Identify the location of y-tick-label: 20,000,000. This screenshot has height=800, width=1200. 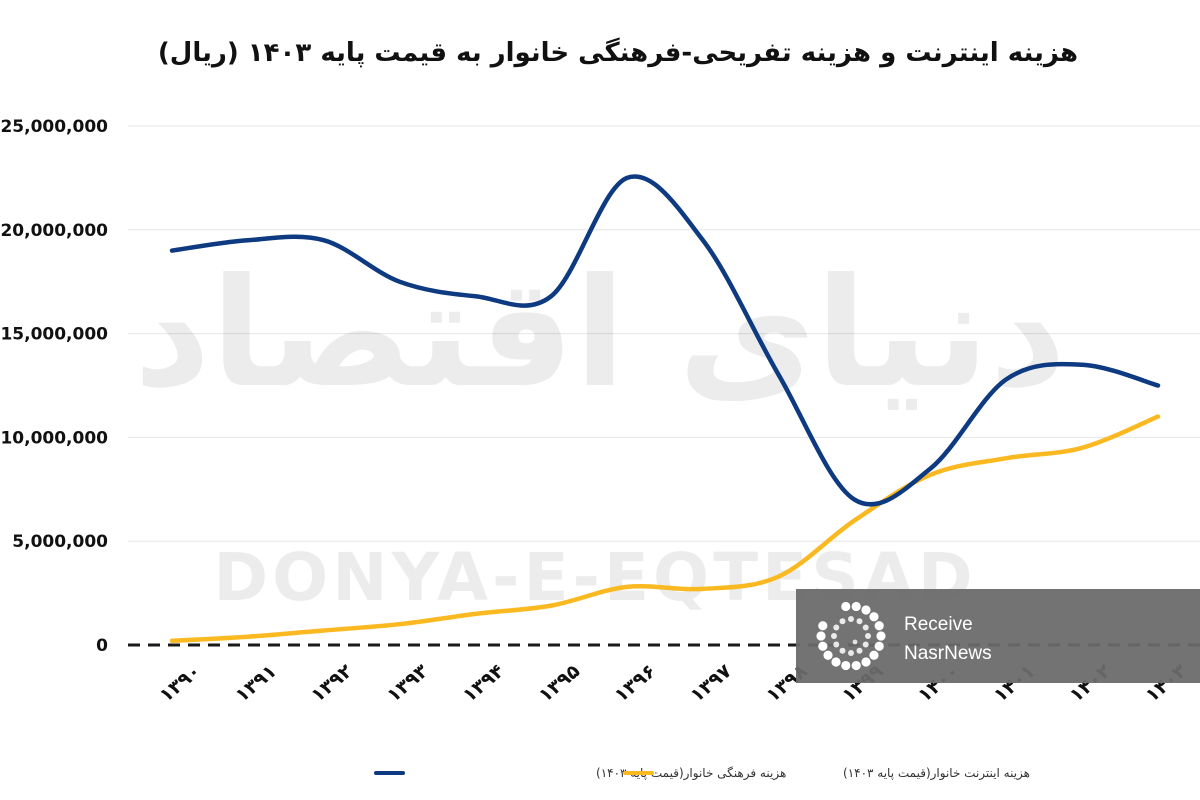
(54, 231).